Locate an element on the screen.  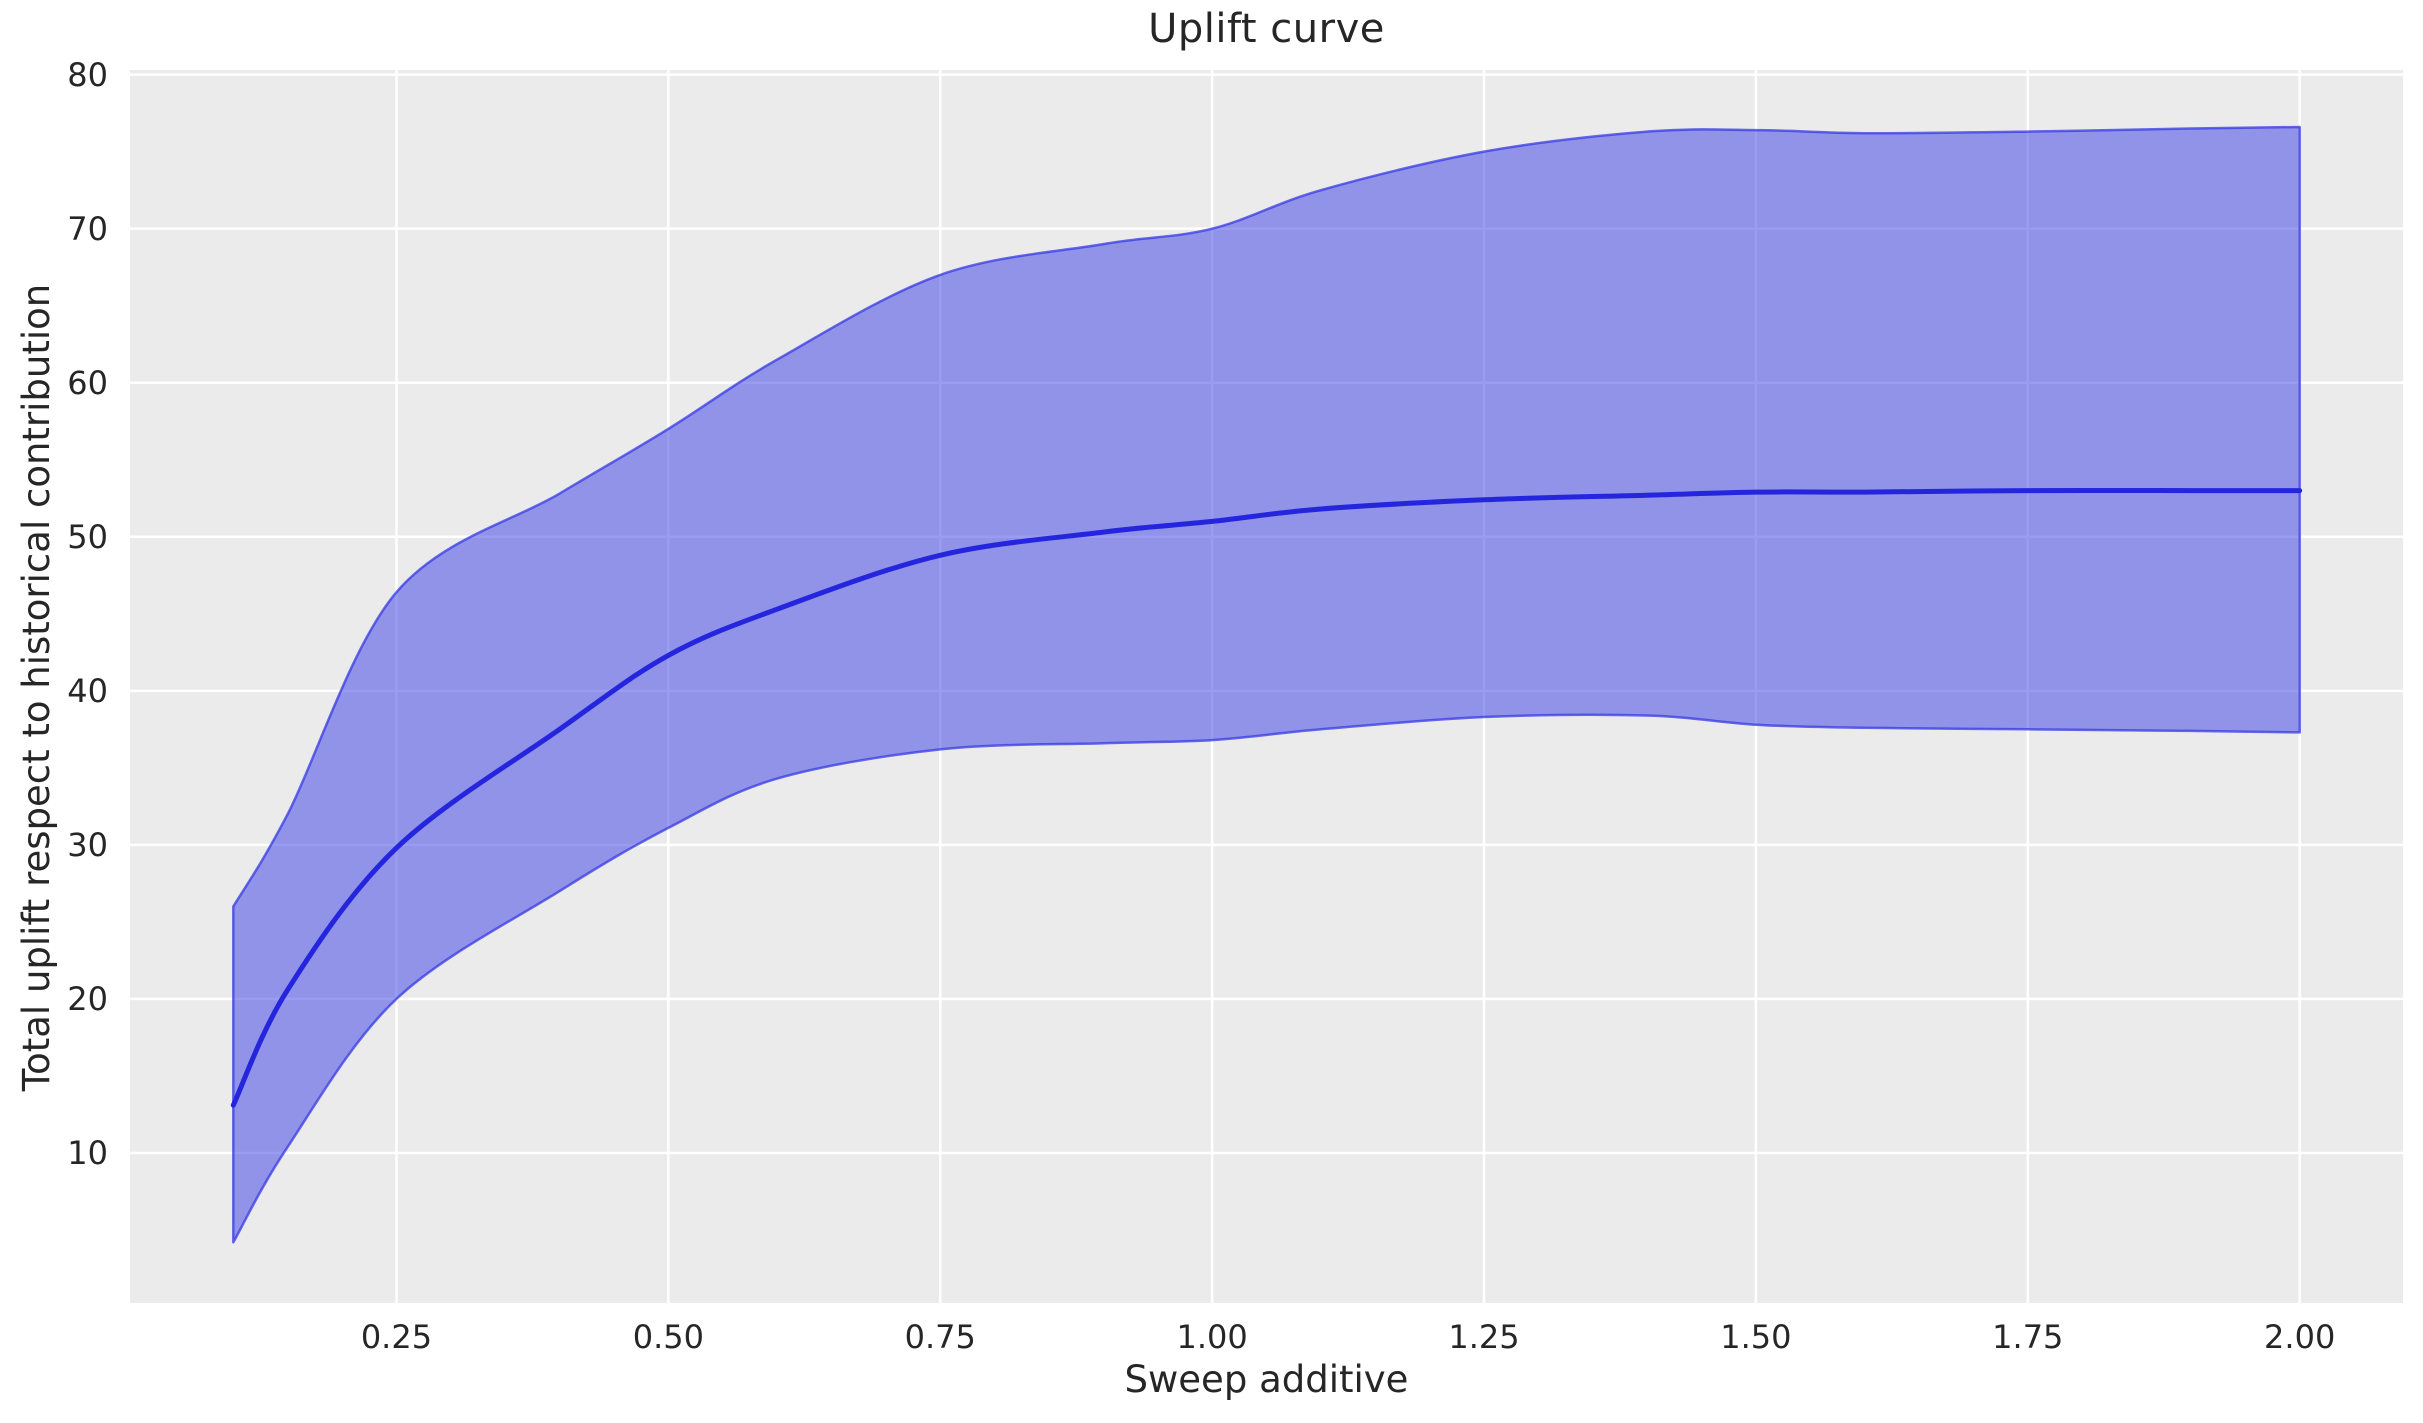
y-tick-label: 40 is located at coordinates (87, 691).